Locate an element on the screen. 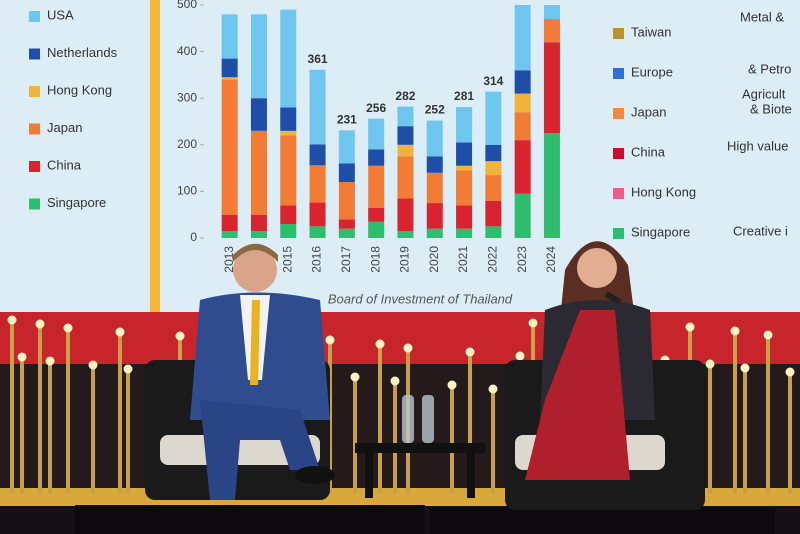 The width and height of the screenshot is (800, 534). legend-label: USA is located at coordinates (60, 14).